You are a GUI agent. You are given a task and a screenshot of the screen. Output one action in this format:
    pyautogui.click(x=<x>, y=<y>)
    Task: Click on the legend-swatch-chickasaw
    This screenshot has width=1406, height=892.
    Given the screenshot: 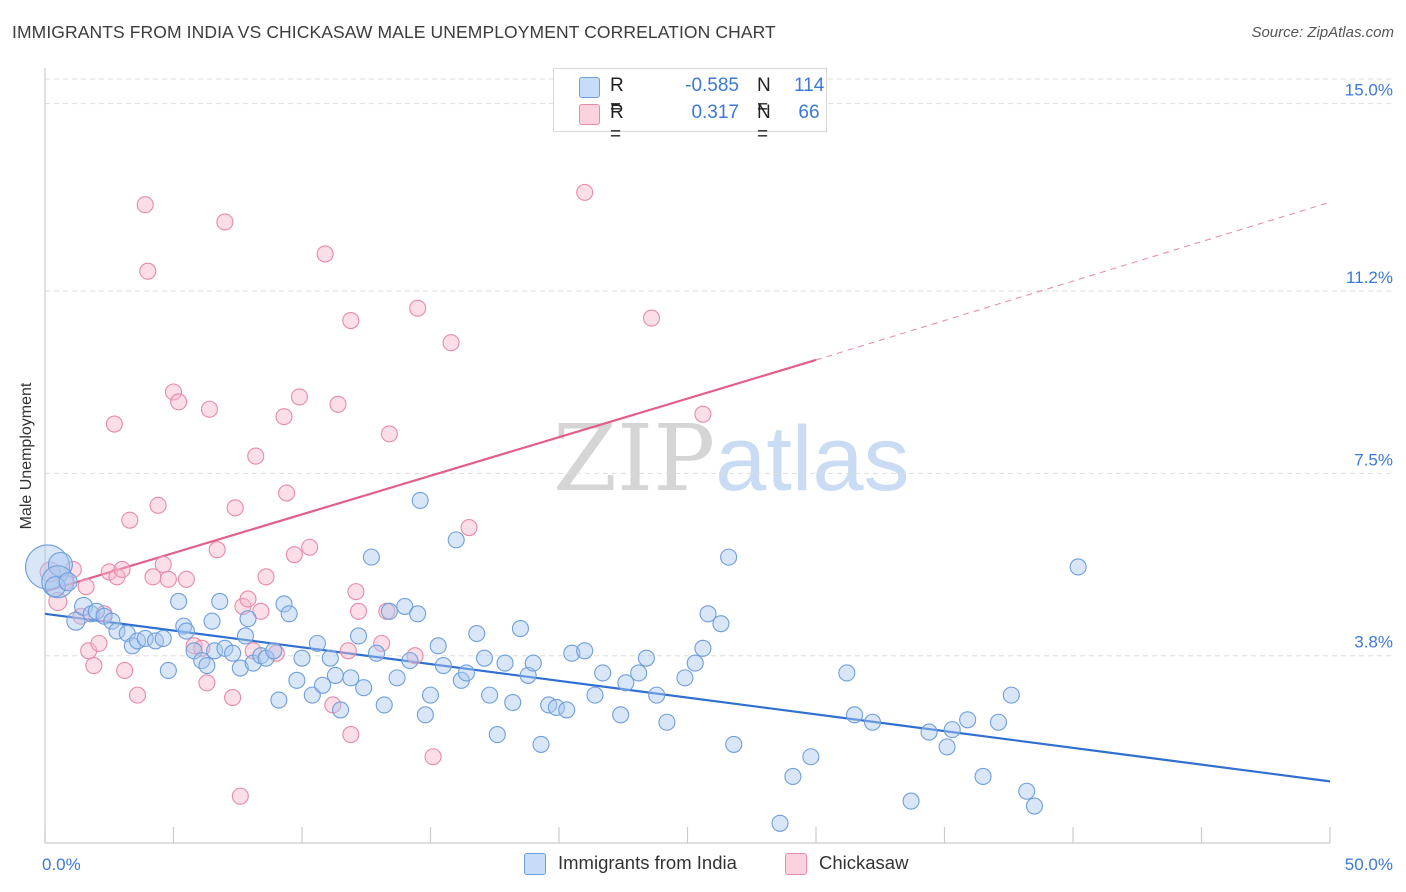 What is the action you would take?
    pyautogui.click(x=589, y=114)
    